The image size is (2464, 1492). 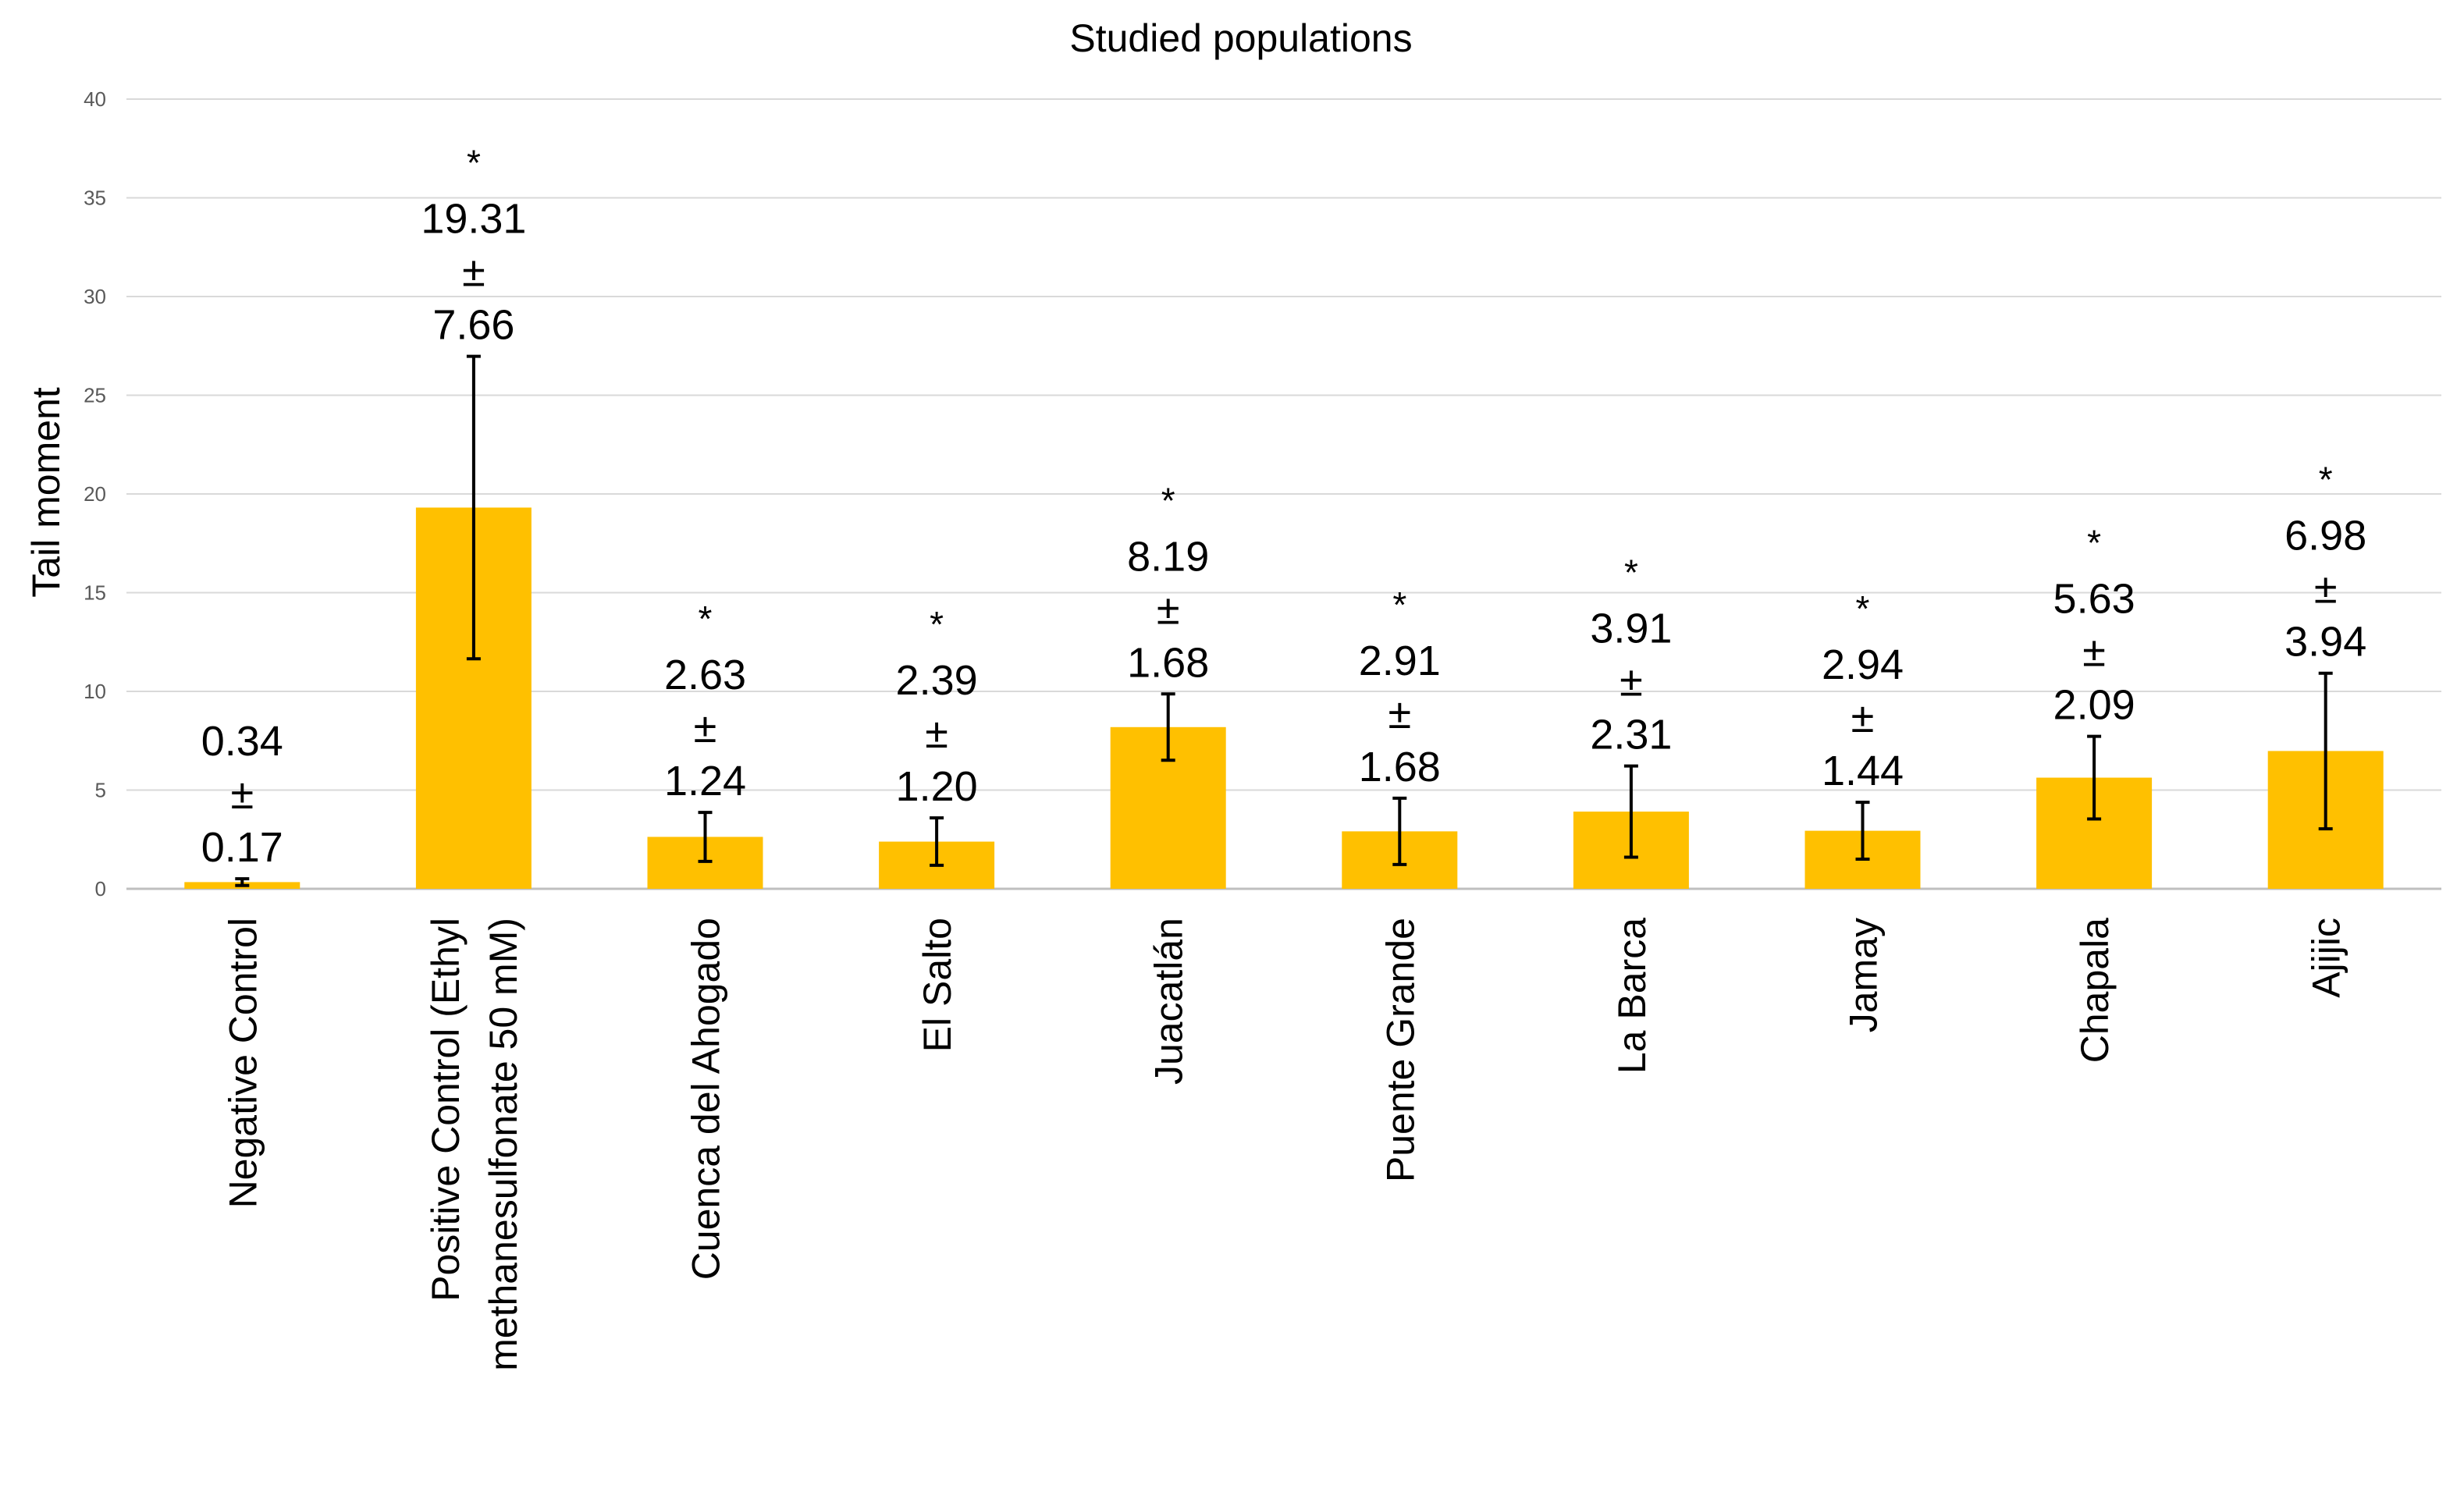 What do you see at coordinates (2094, 599) in the screenshot?
I see `value-label: 5.63` at bounding box center [2094, 599].